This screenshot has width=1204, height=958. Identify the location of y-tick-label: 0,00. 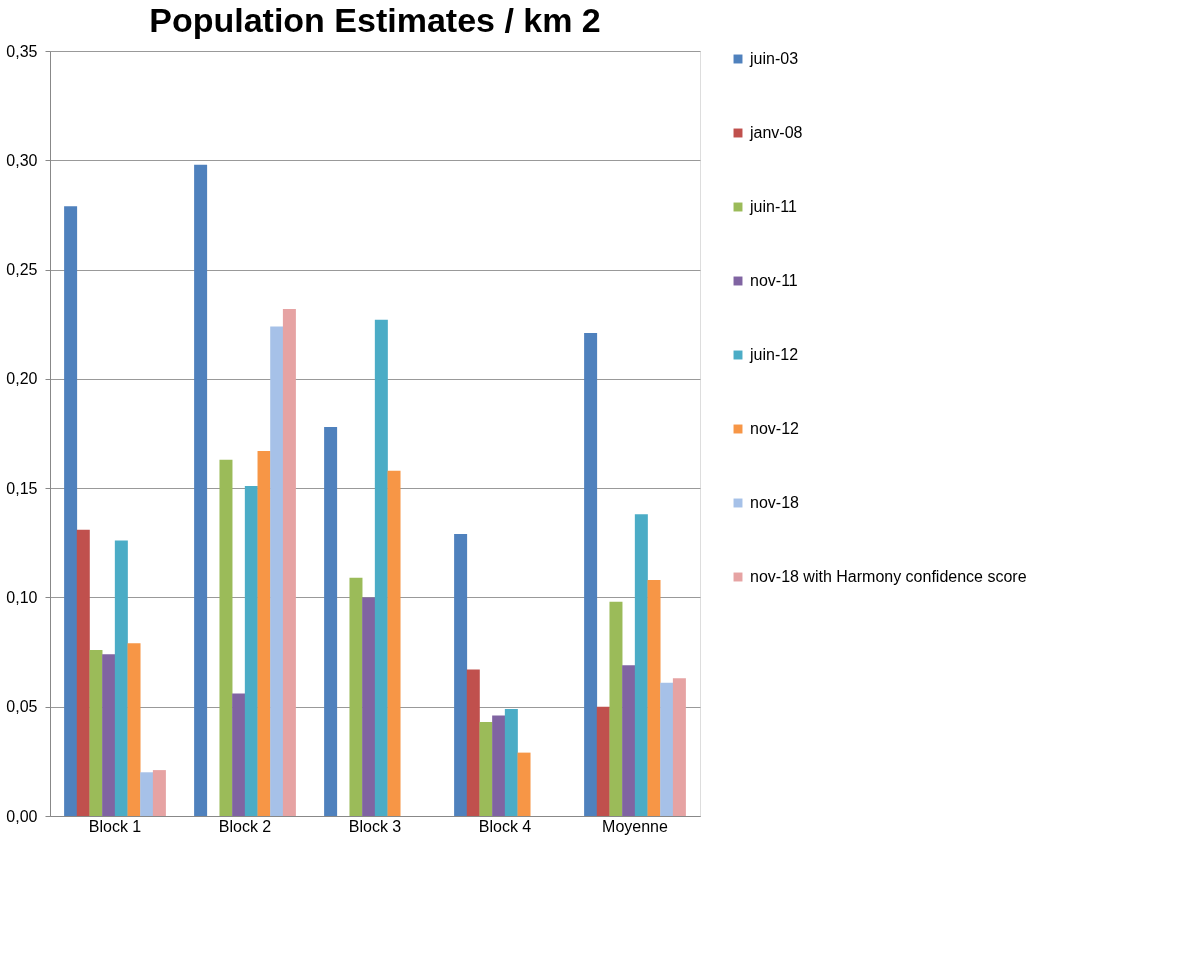
(22, 816).